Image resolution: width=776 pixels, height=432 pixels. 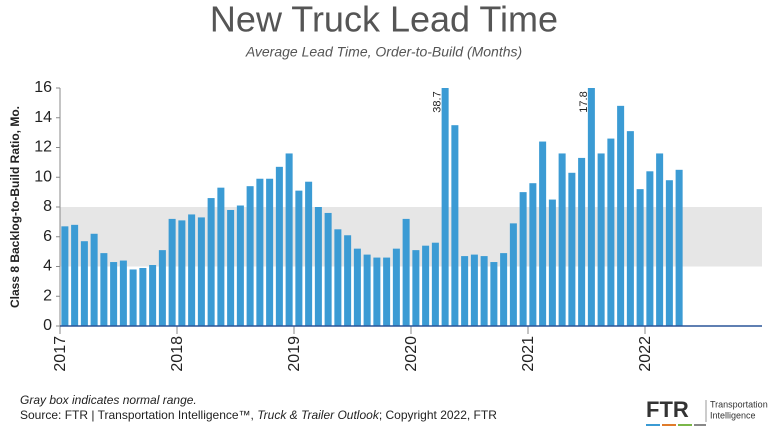 I want to click on x-tick-label: 2019, so click(x=294, y=354).